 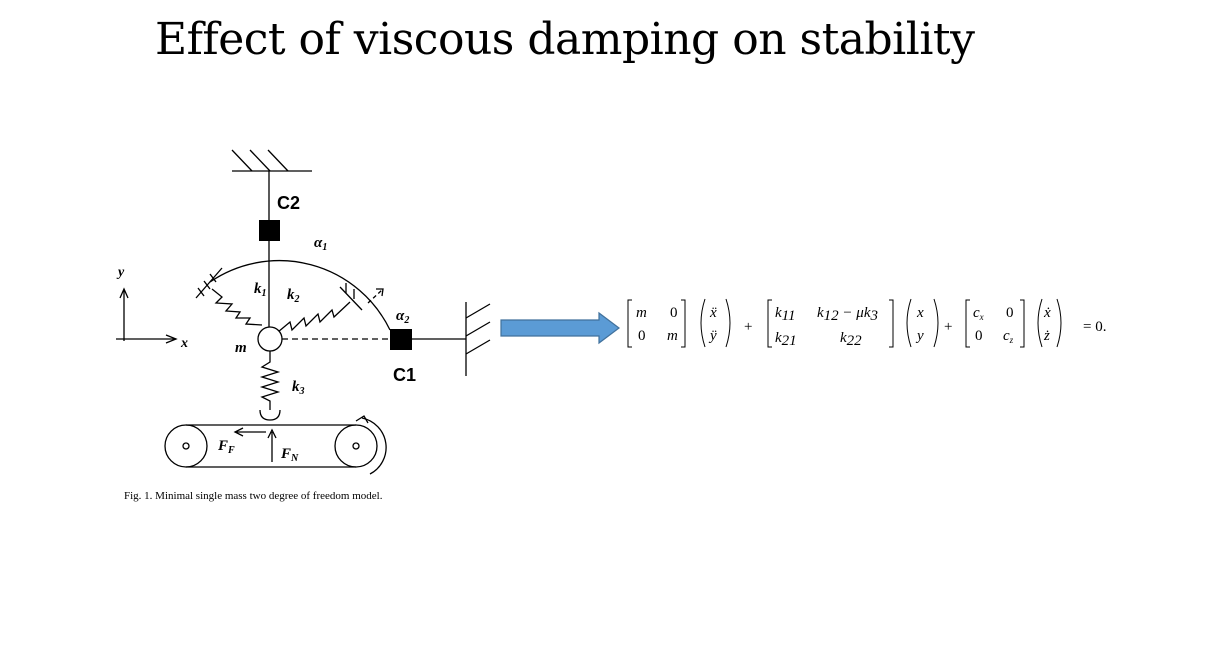 What do you see at coordinates (560, 328) in the screenshot?
I see `block-arrow` at bounding box center [560, 328].